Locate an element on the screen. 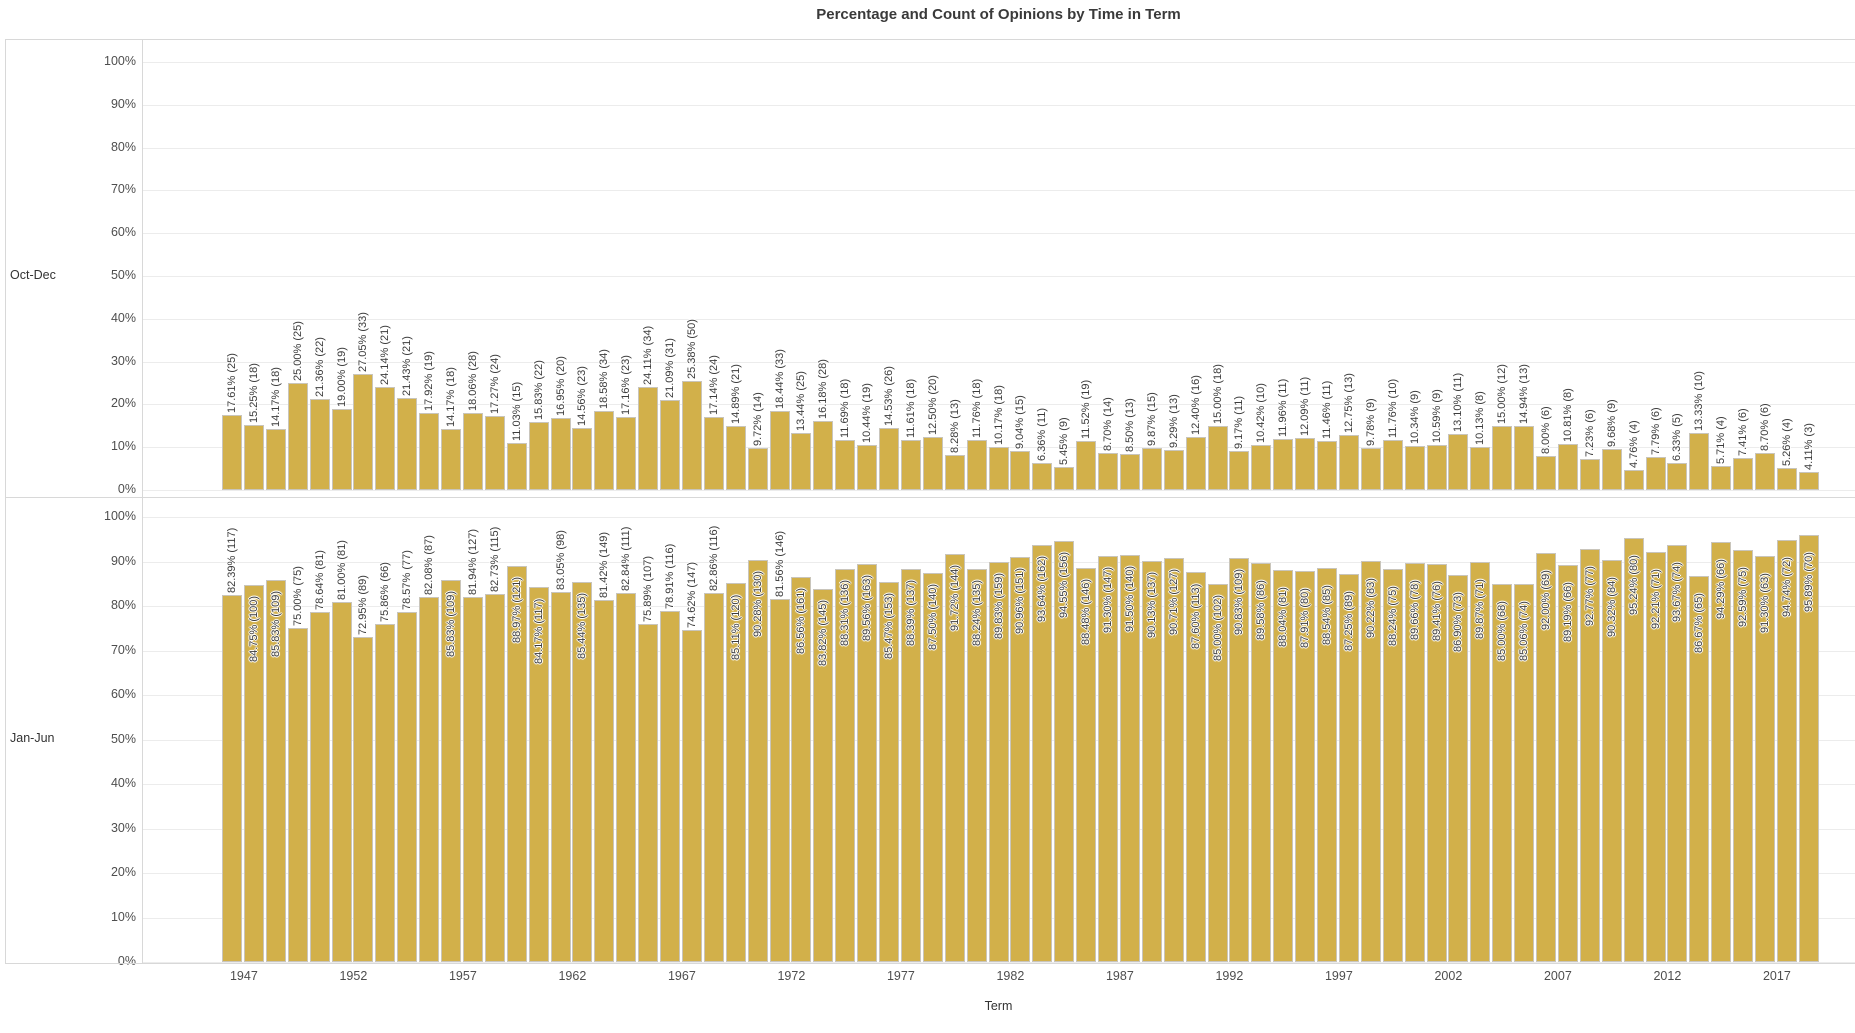 The image size is (1855, 1033). bar-jan-jun-2016 is located at coordinates (1765, 758).